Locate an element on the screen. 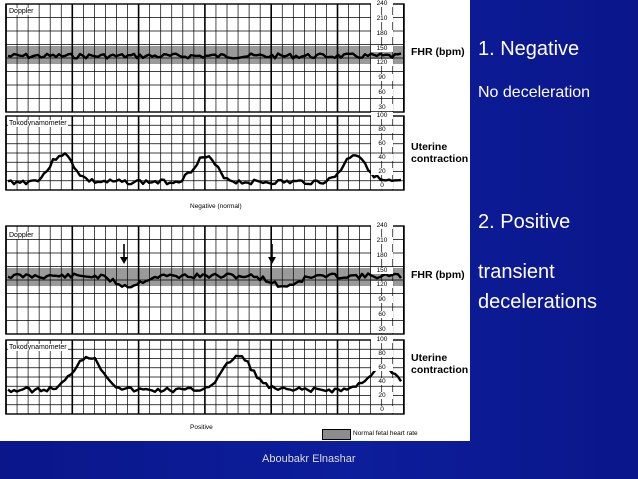 The height and width of the screenshot is (479, 638). fhr-negative-tick: 240 is located at coordinates (382, 3).